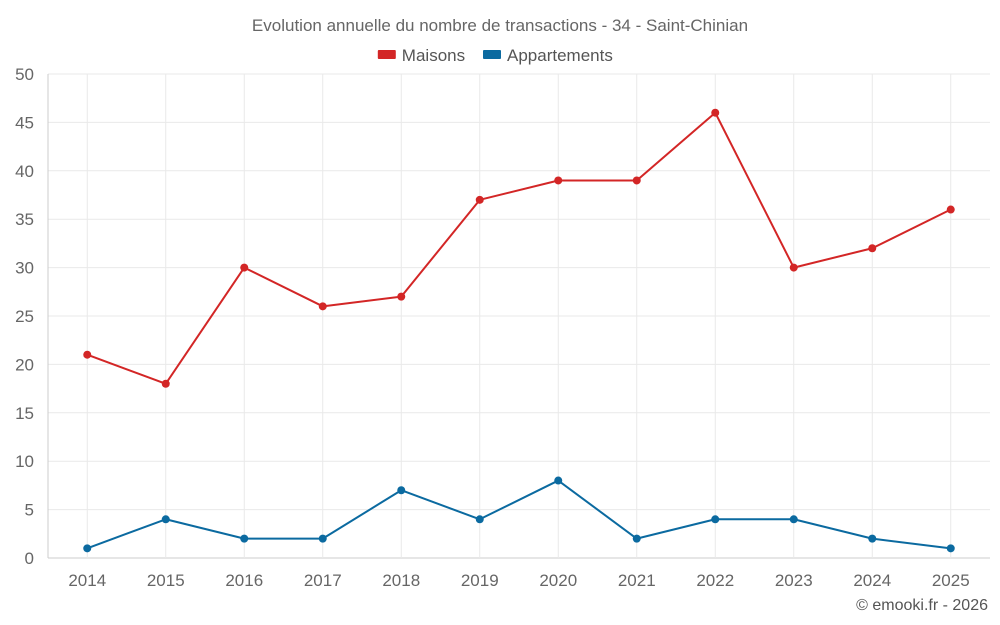 This screenshot has width=1000, height=625. What do you see at coordinates (87, 580) in the screenshot?
I see `x-tick-label: 2014` at bounding box center [87, 580].